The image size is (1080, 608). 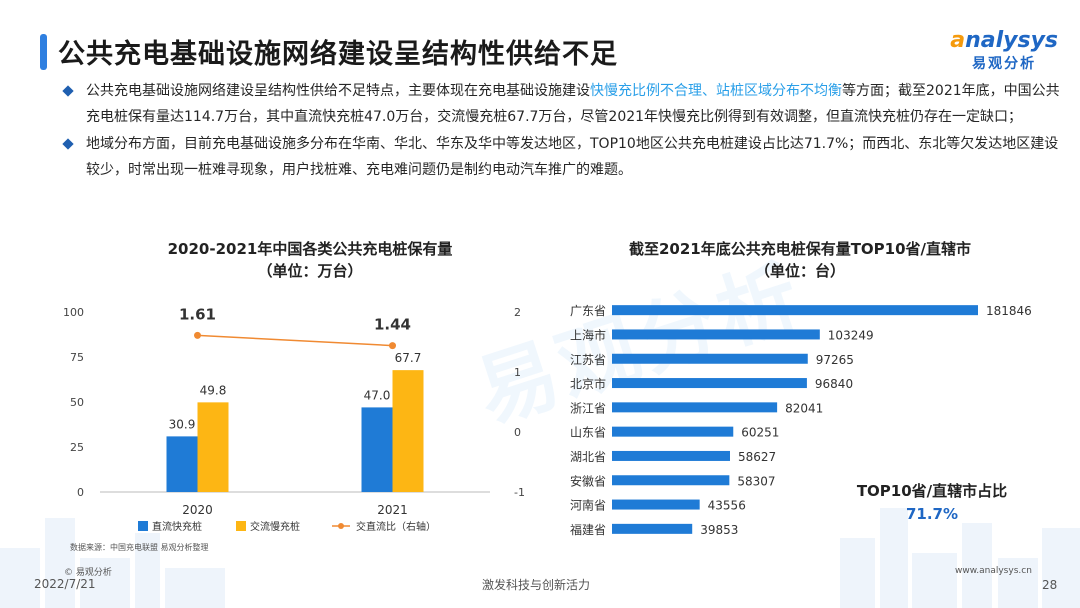 I want to click on logo-chinese: 易观分析, so click(x=1004, y=64).